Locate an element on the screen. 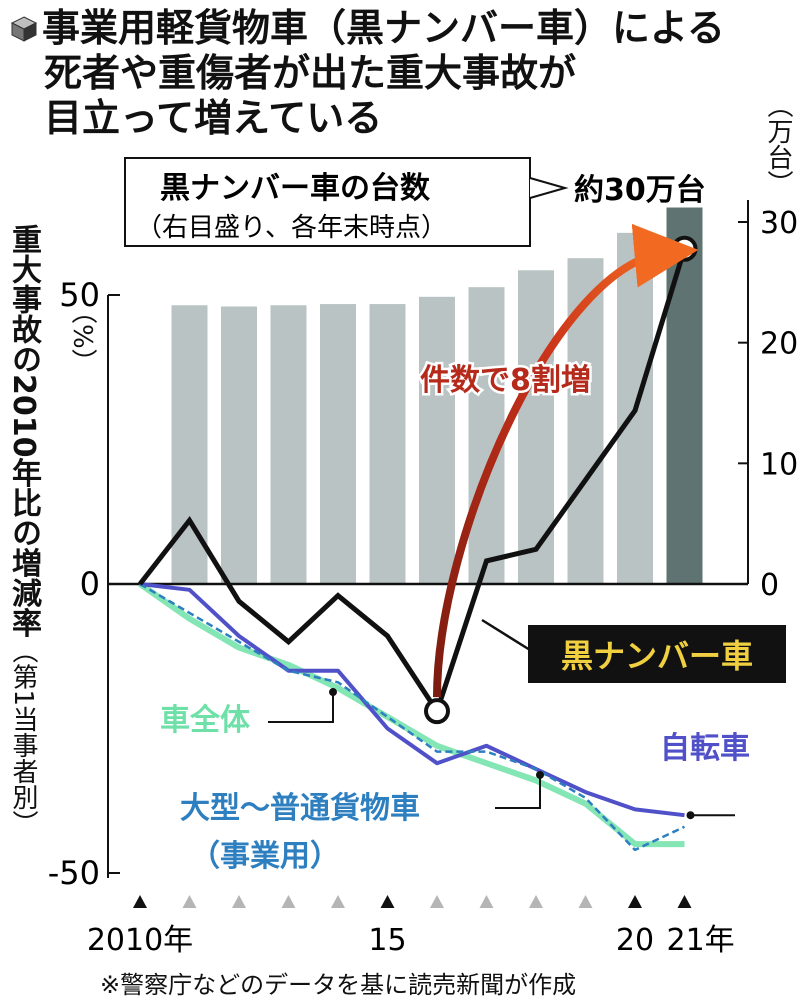  title-line-1: 事業用軽貨物車（黒ナンバー車）による is located at coordinates (405, 28).